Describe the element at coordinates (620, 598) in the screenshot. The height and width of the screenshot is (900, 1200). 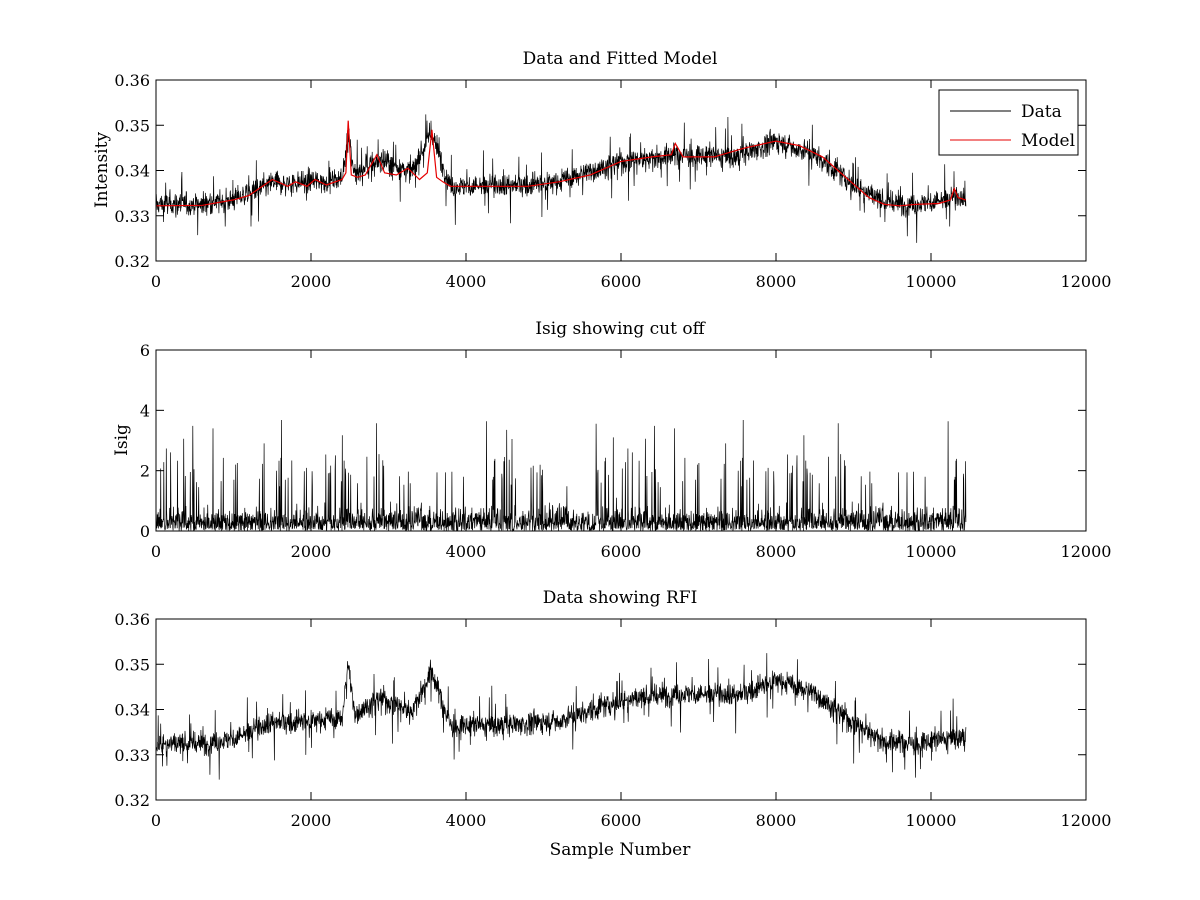
I see `panel-3-title: Data showing RFI` at that location.